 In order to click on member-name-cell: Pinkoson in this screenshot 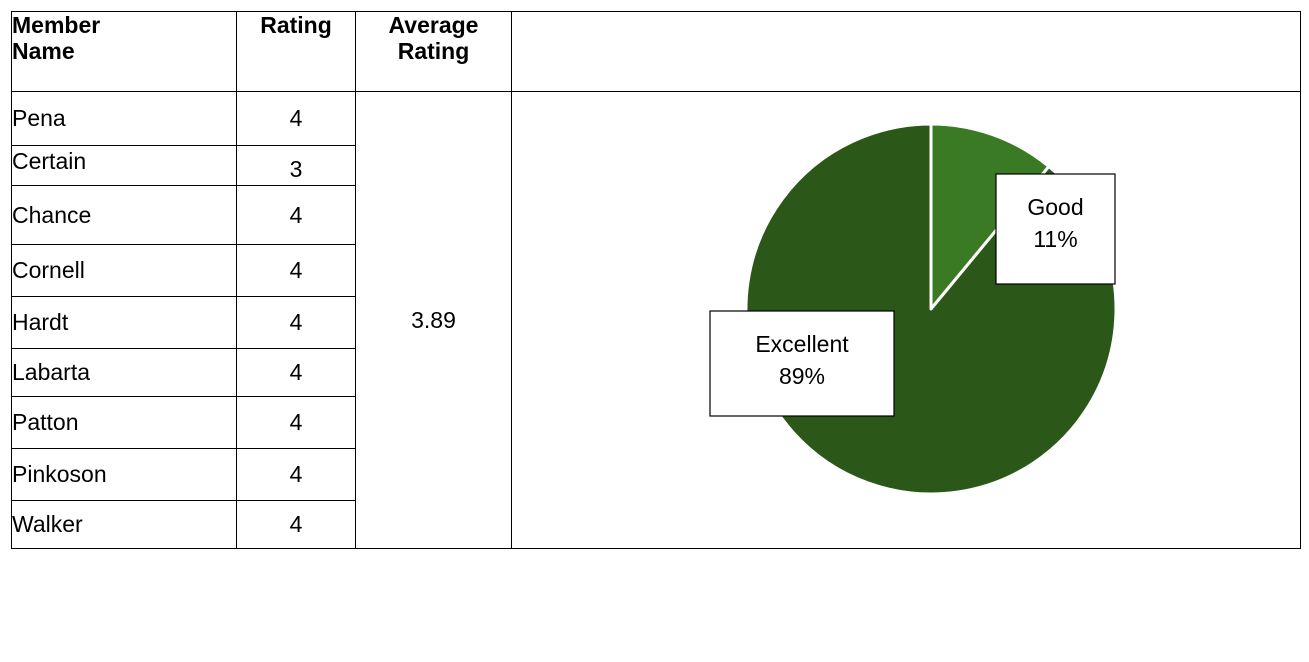, I will do `click(124, 474)`.